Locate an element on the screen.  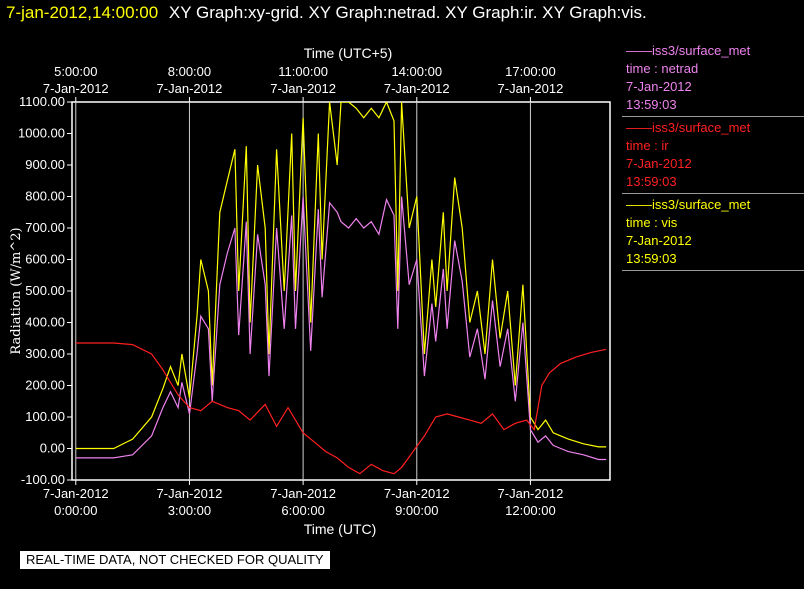
legend-variable: time : ir is located at coordinates (647, 145).